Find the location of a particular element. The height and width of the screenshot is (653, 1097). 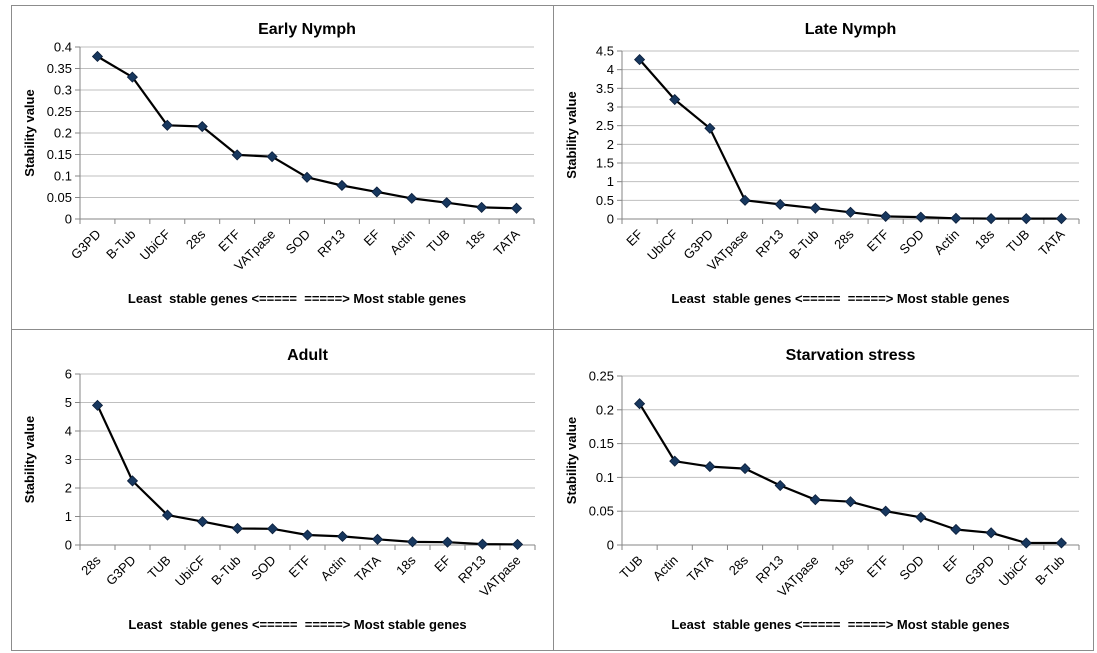

y-tick-label: 5 is located at coordinates (68, 402).